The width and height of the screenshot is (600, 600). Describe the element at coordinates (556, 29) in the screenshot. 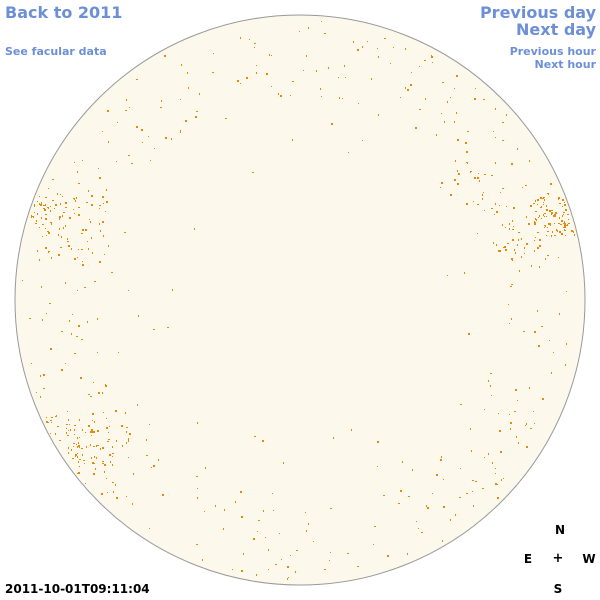

I see `next-day-link: Next day` at that location.